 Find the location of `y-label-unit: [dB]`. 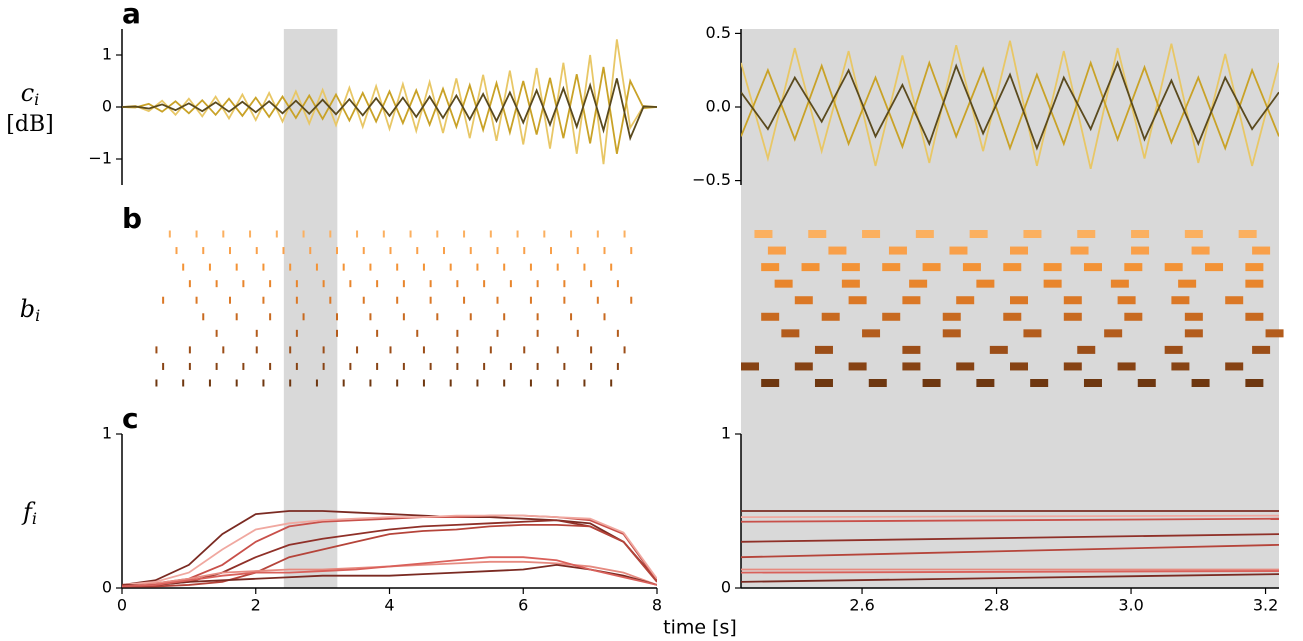

y-label-unit: [dB] is located at coordinates (29, 124).